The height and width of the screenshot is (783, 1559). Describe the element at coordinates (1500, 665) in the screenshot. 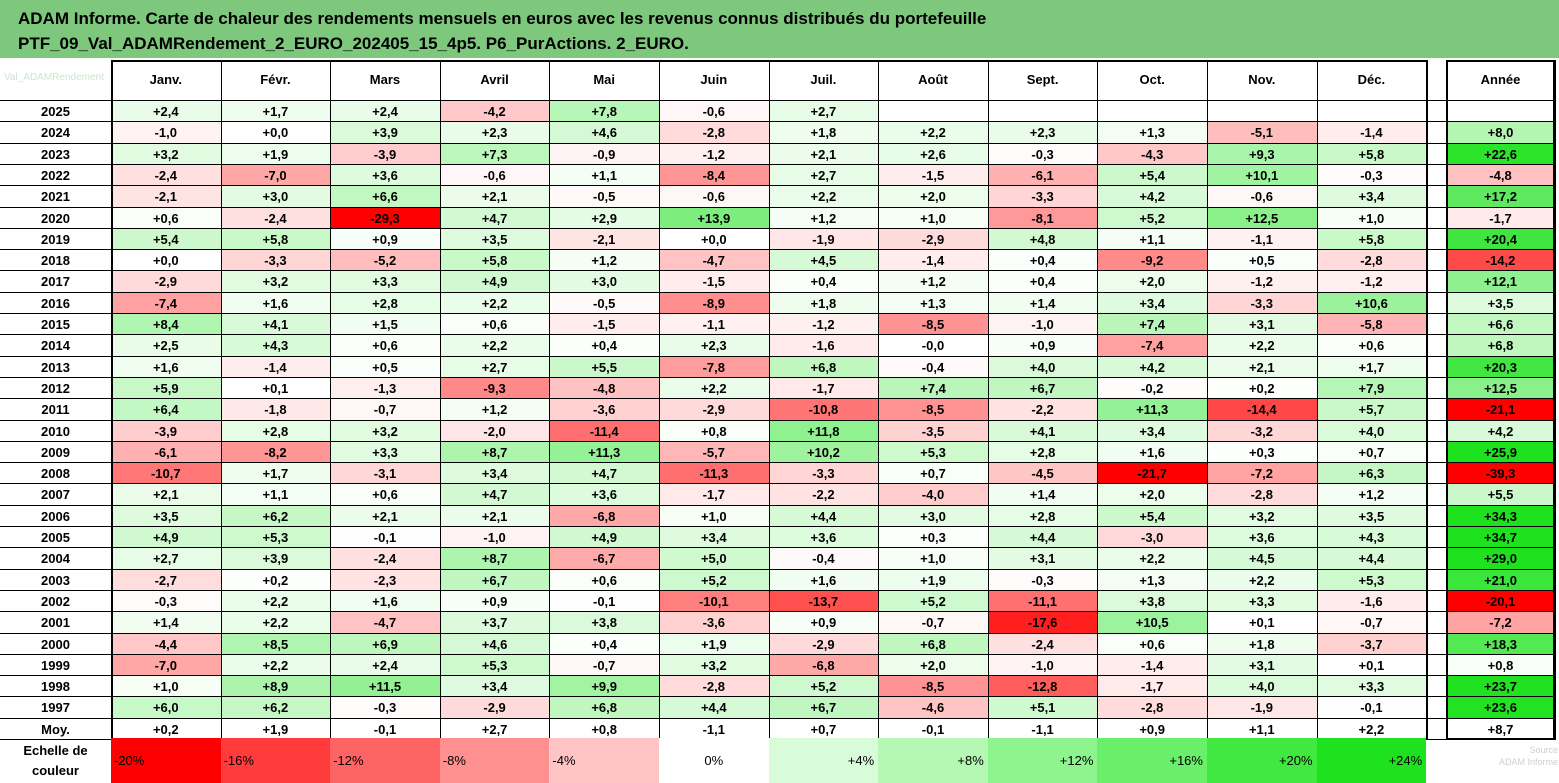

I see `year-total-cell: +0,8` at that location.